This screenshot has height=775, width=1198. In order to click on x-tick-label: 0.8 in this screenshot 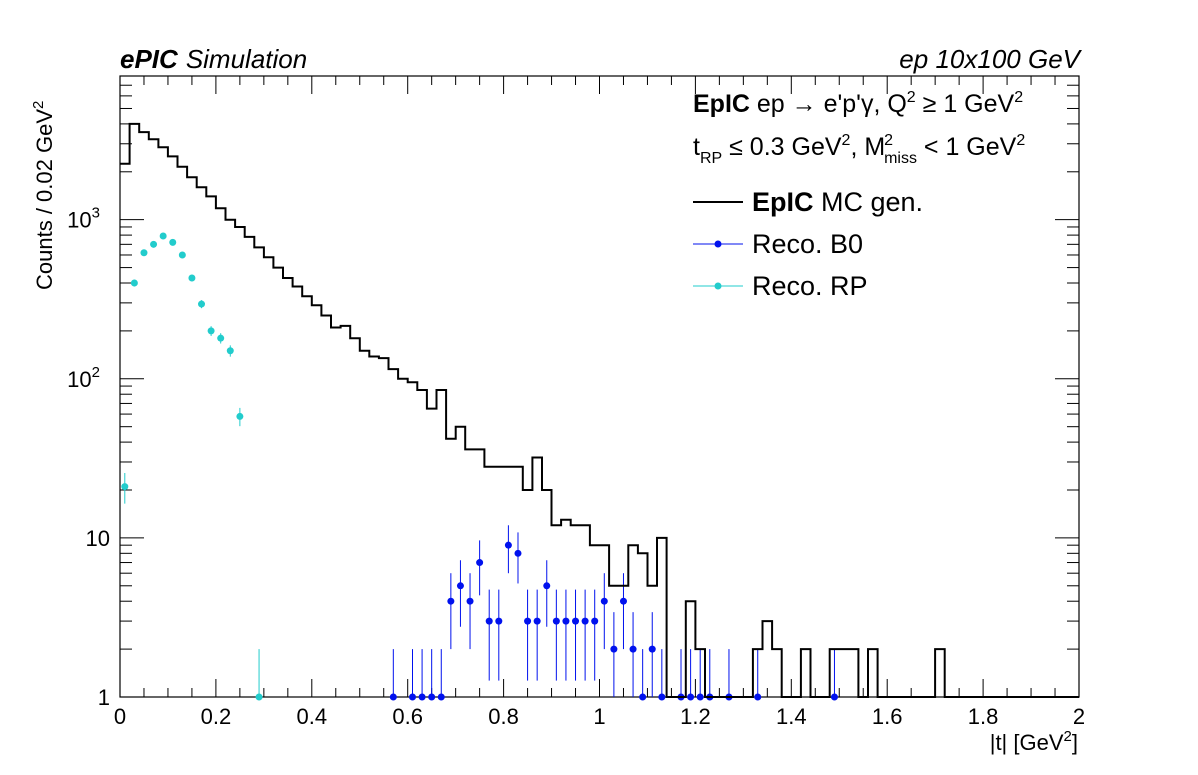, I will do `click(503, 716)`.